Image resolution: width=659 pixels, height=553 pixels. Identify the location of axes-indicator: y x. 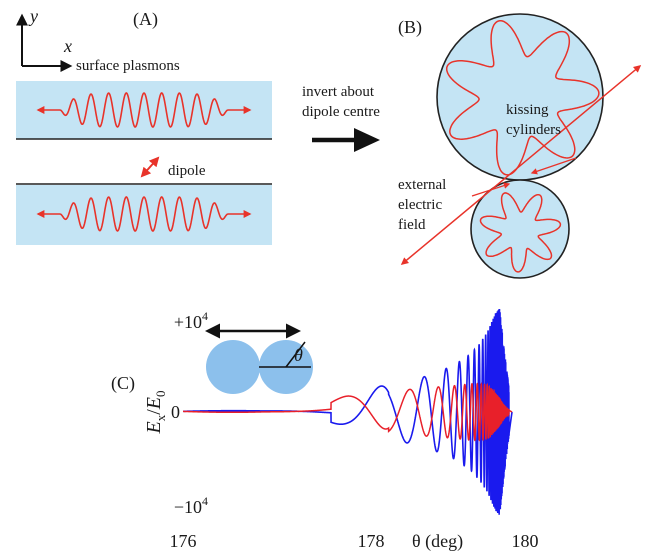
(44, 39).